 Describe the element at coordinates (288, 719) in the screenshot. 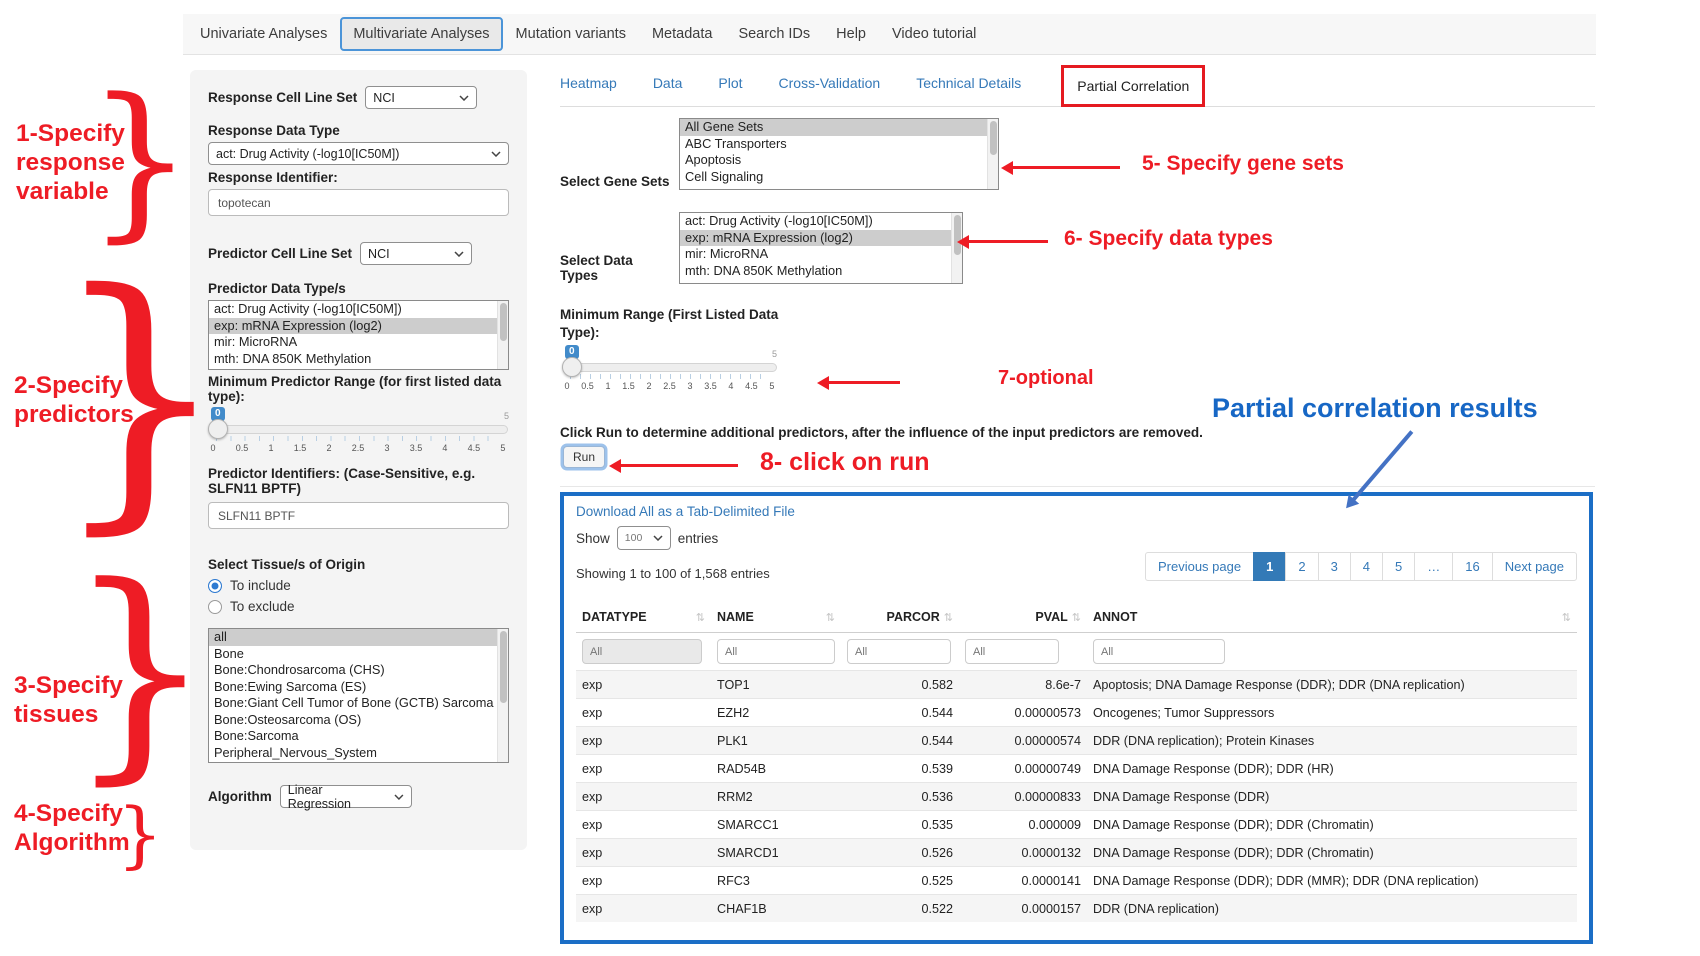

I see `tissue-option: Bone:Osteosarcoma (OS)` at that location.